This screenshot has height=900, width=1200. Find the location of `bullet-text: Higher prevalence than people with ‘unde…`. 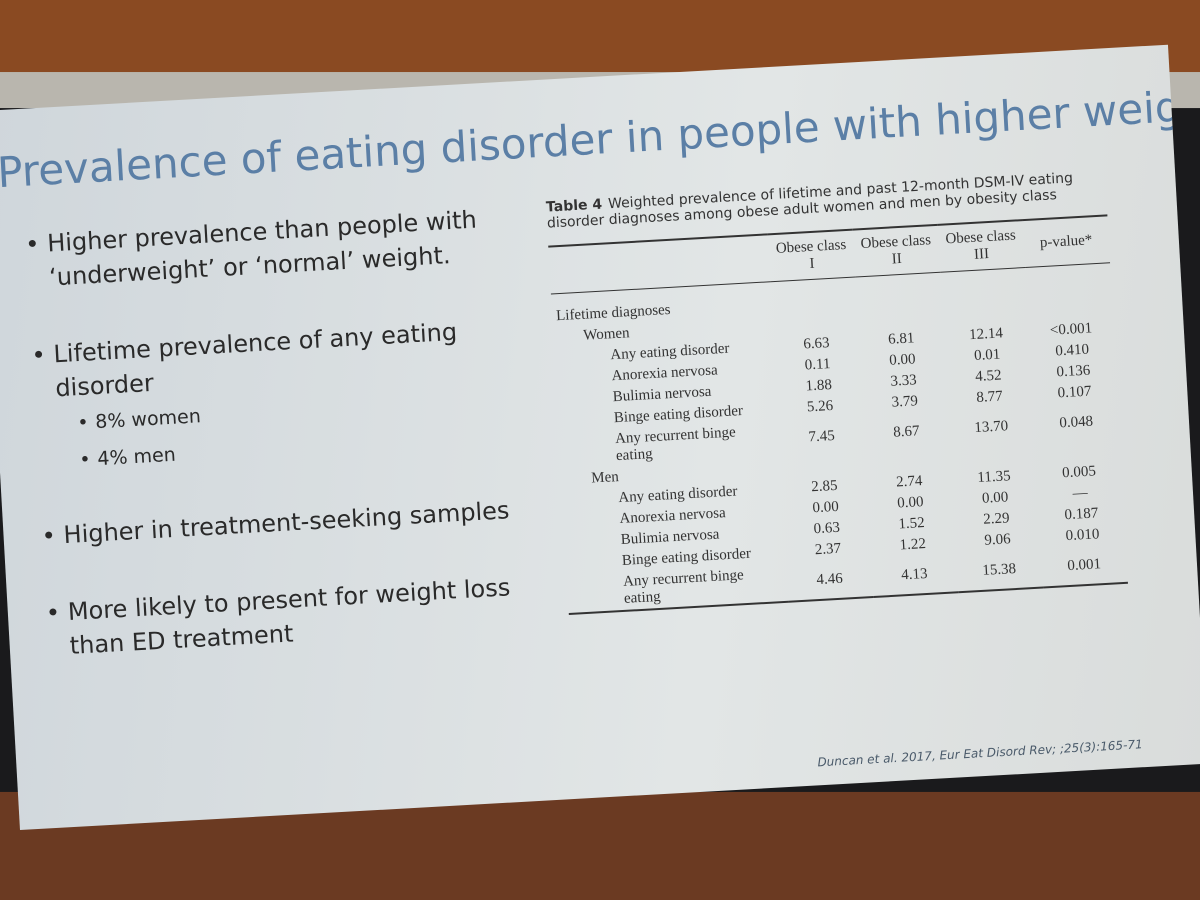

bullet-text: Higher prevalence than people with ‘unde… is located at coordinates (262, 248).